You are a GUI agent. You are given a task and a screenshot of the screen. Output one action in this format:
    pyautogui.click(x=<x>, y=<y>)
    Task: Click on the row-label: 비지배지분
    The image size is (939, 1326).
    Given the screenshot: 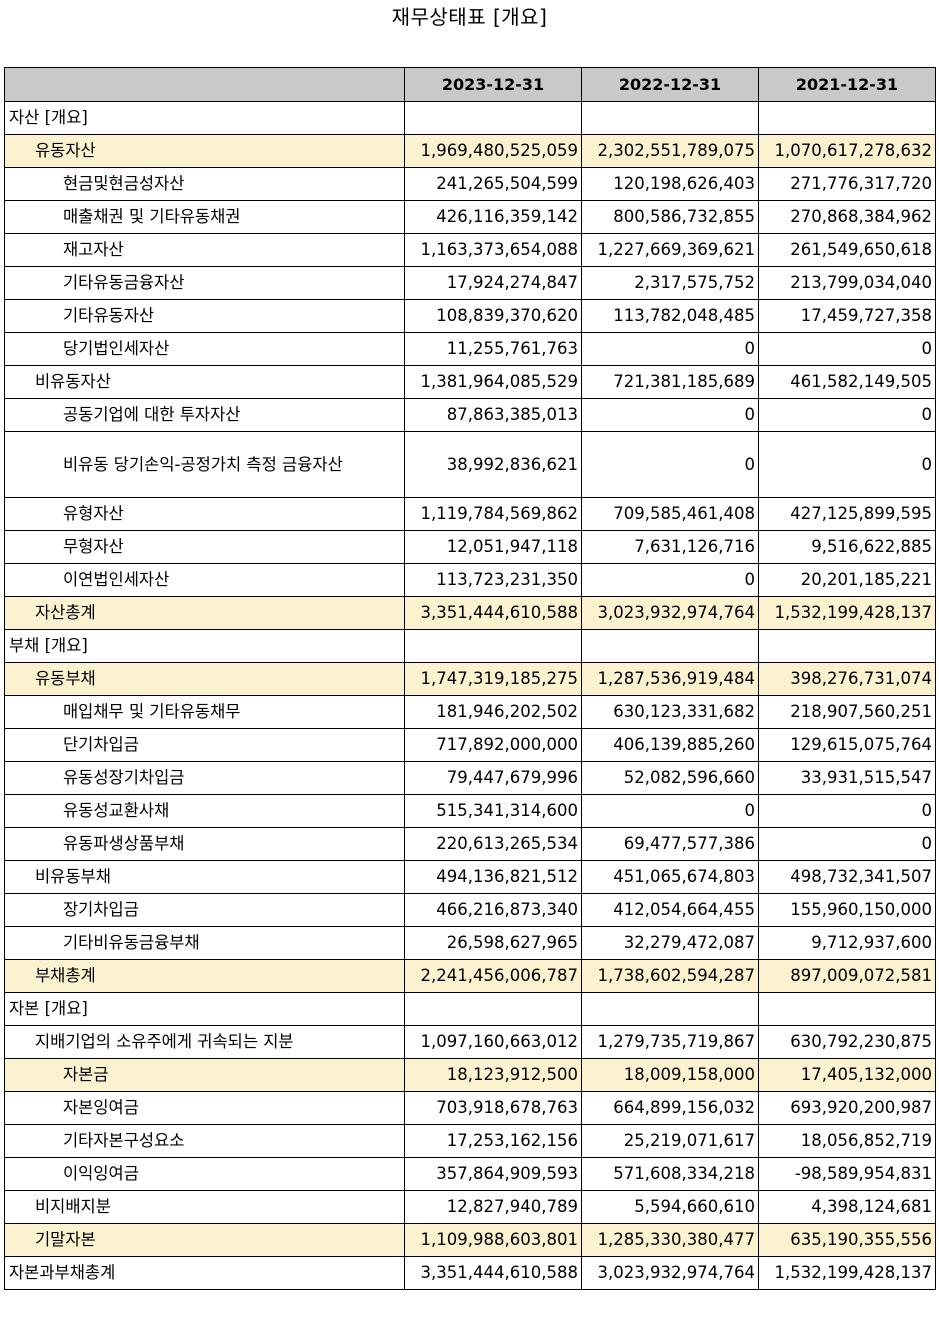 What is the action you would take?
    pyautogui.click(x=204, y=1207)
    